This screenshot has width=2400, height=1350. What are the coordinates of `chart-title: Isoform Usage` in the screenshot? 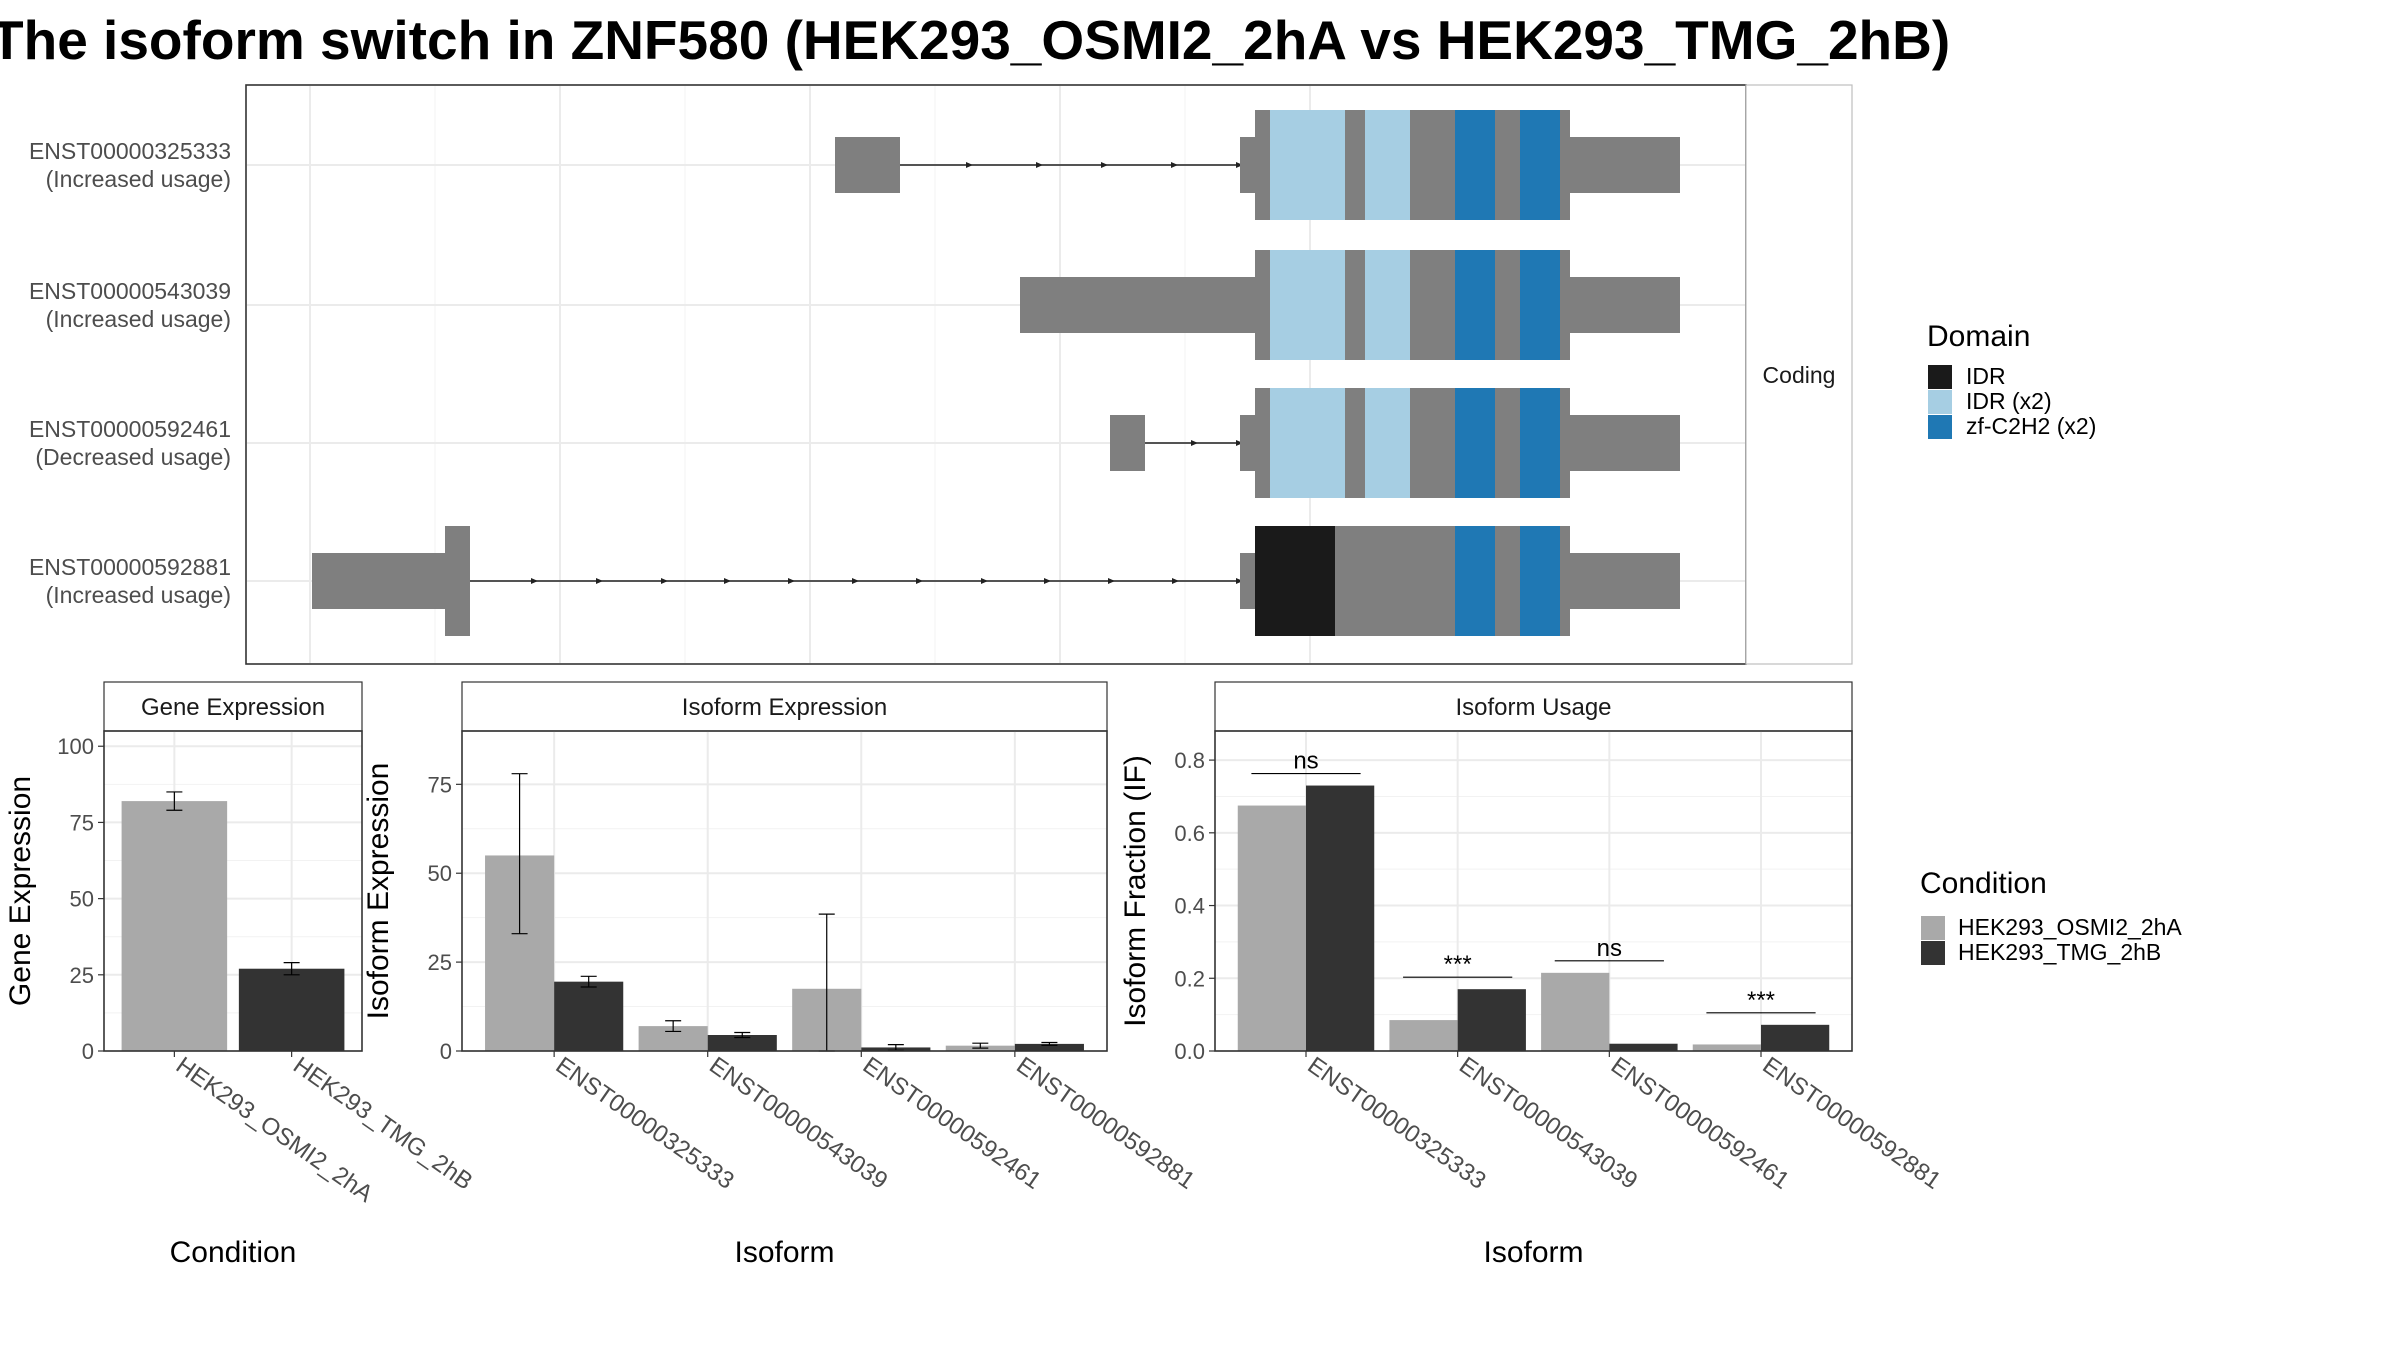 It's located at (1533, 707).